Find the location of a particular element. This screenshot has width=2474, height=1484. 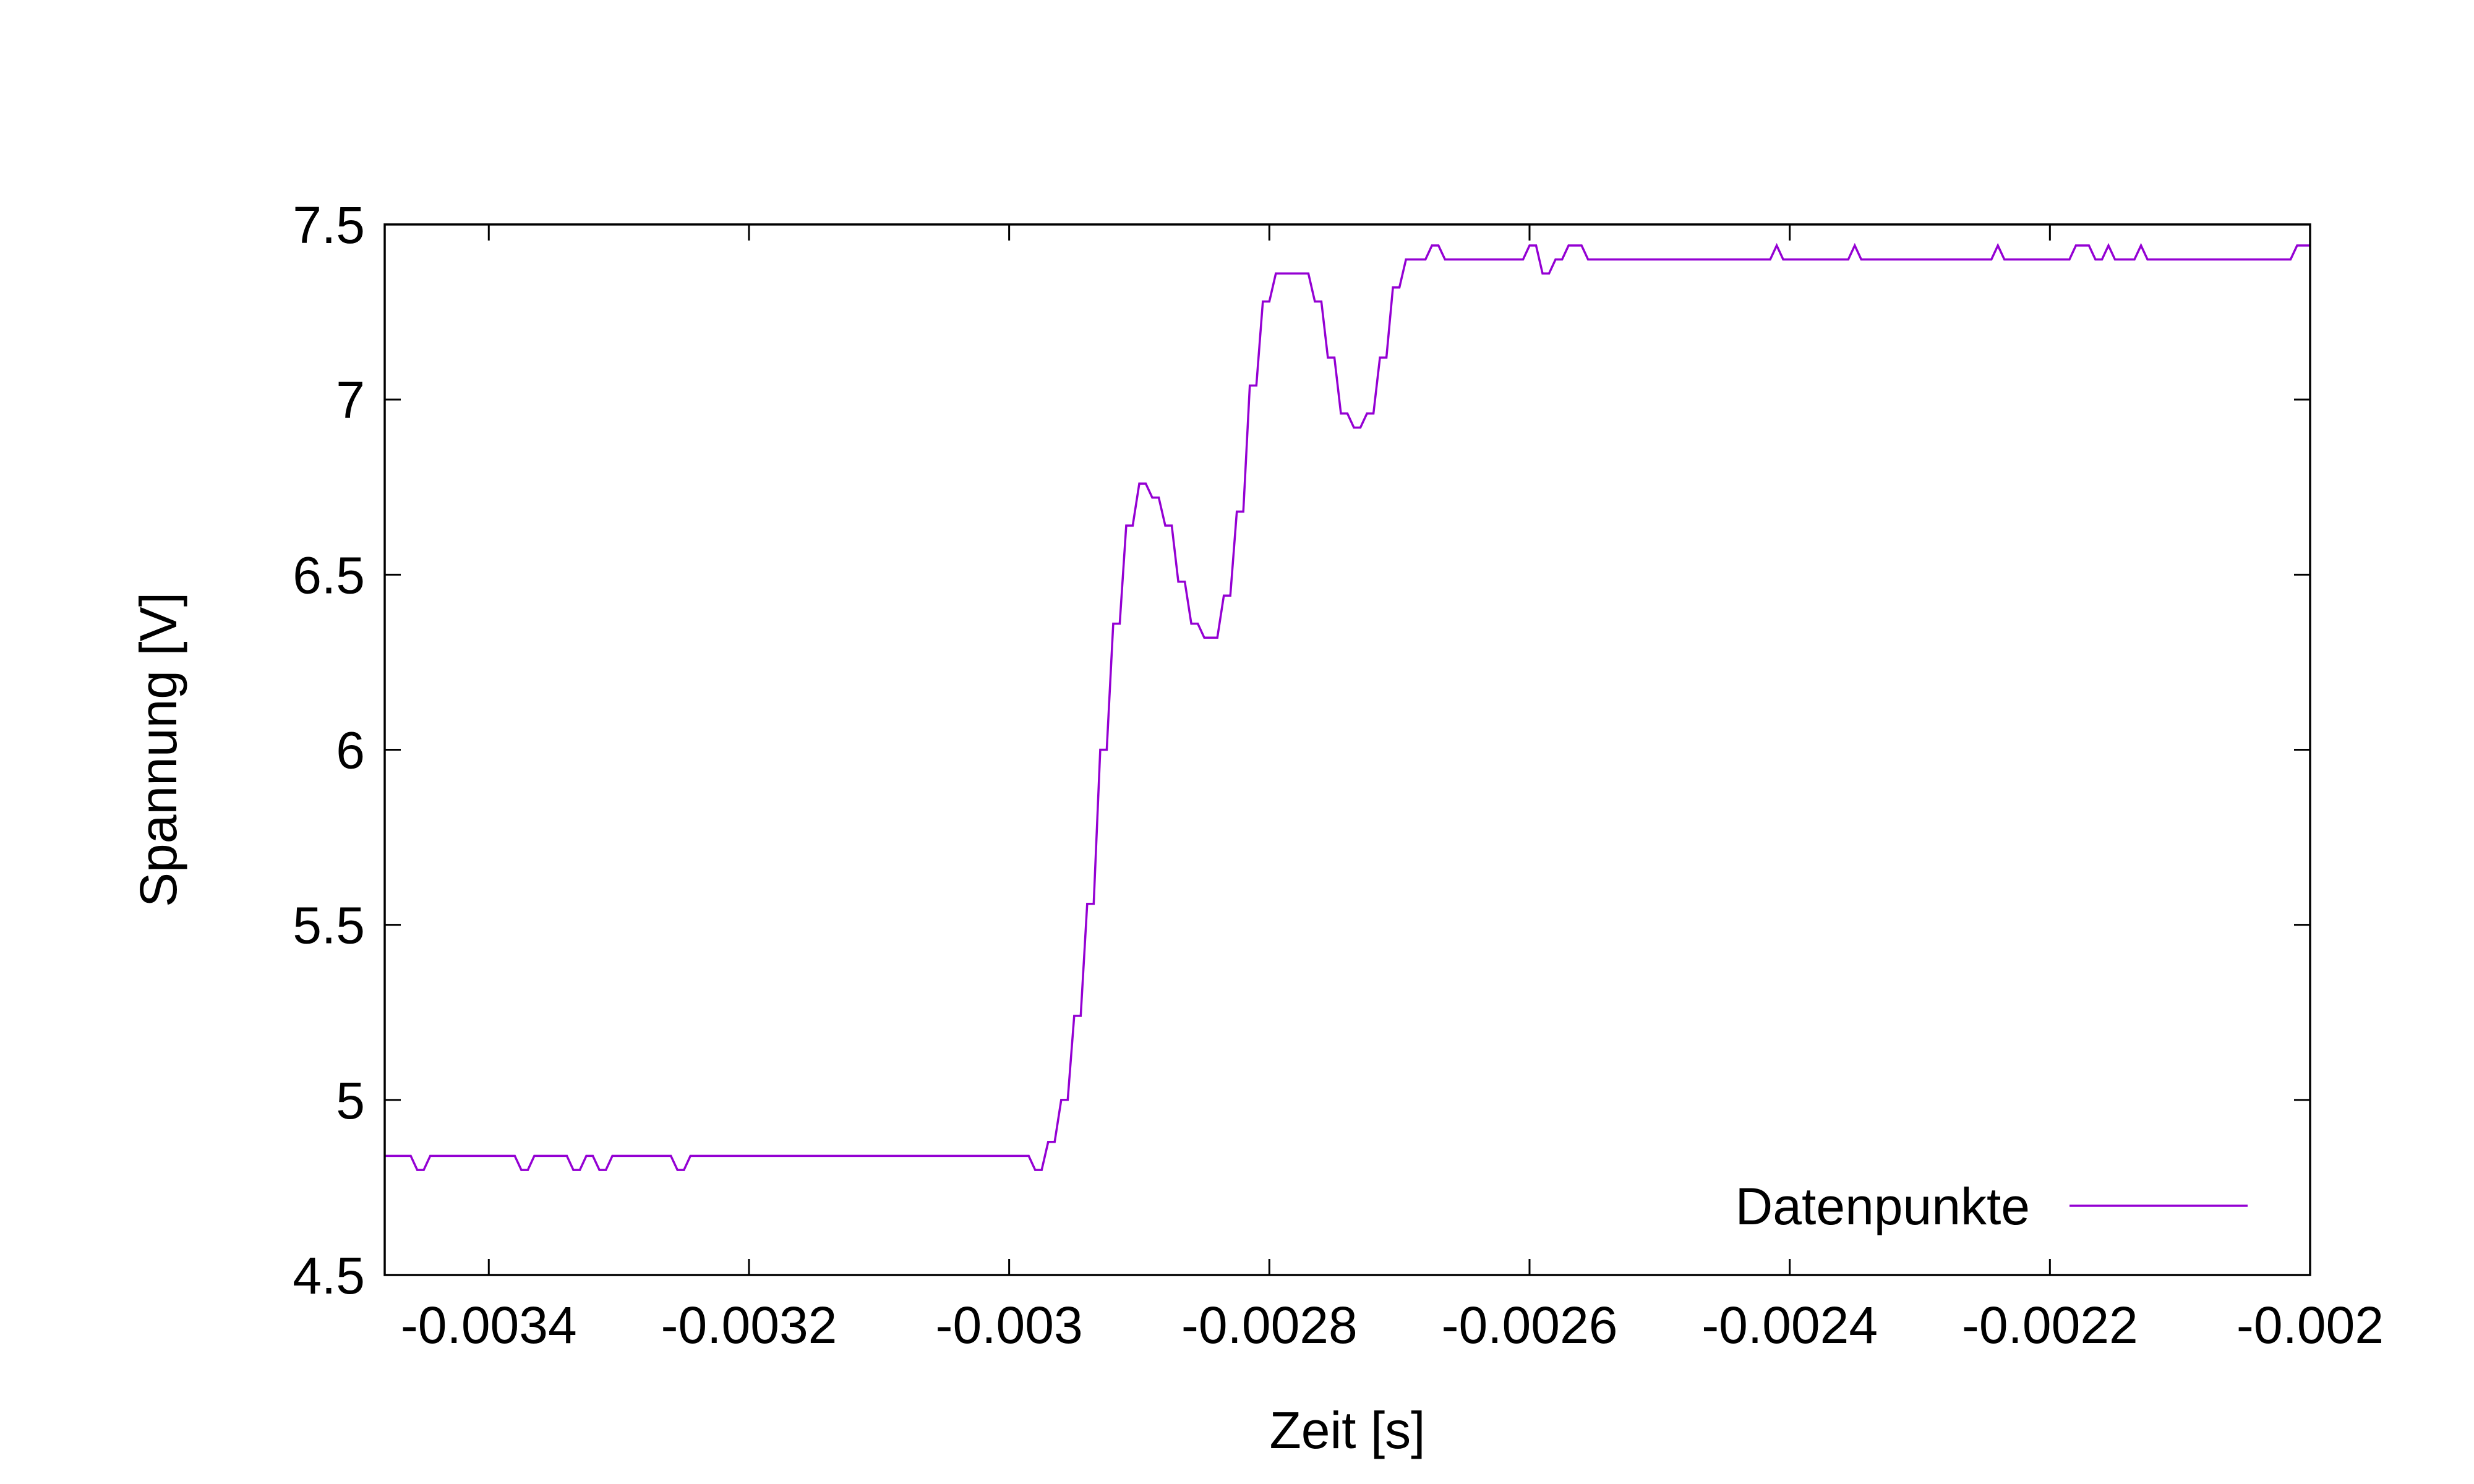

y-tick-label: 7.5 is located at coordinates (329, 225).